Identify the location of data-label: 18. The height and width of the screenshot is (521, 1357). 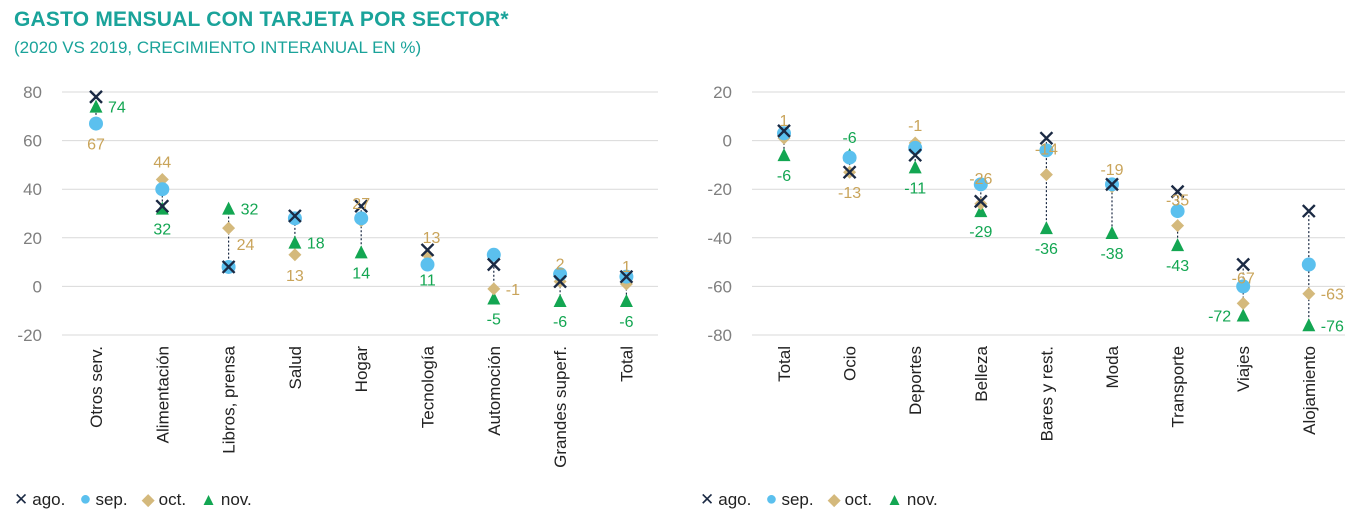
(316, 244).